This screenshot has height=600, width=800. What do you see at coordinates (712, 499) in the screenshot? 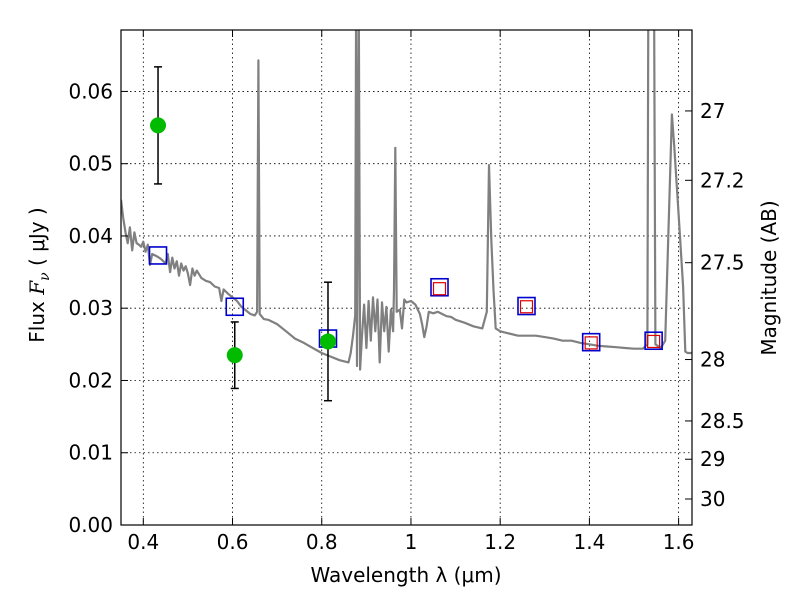
I see `y2-tick-label: 30` at bounding box center [712, 499].